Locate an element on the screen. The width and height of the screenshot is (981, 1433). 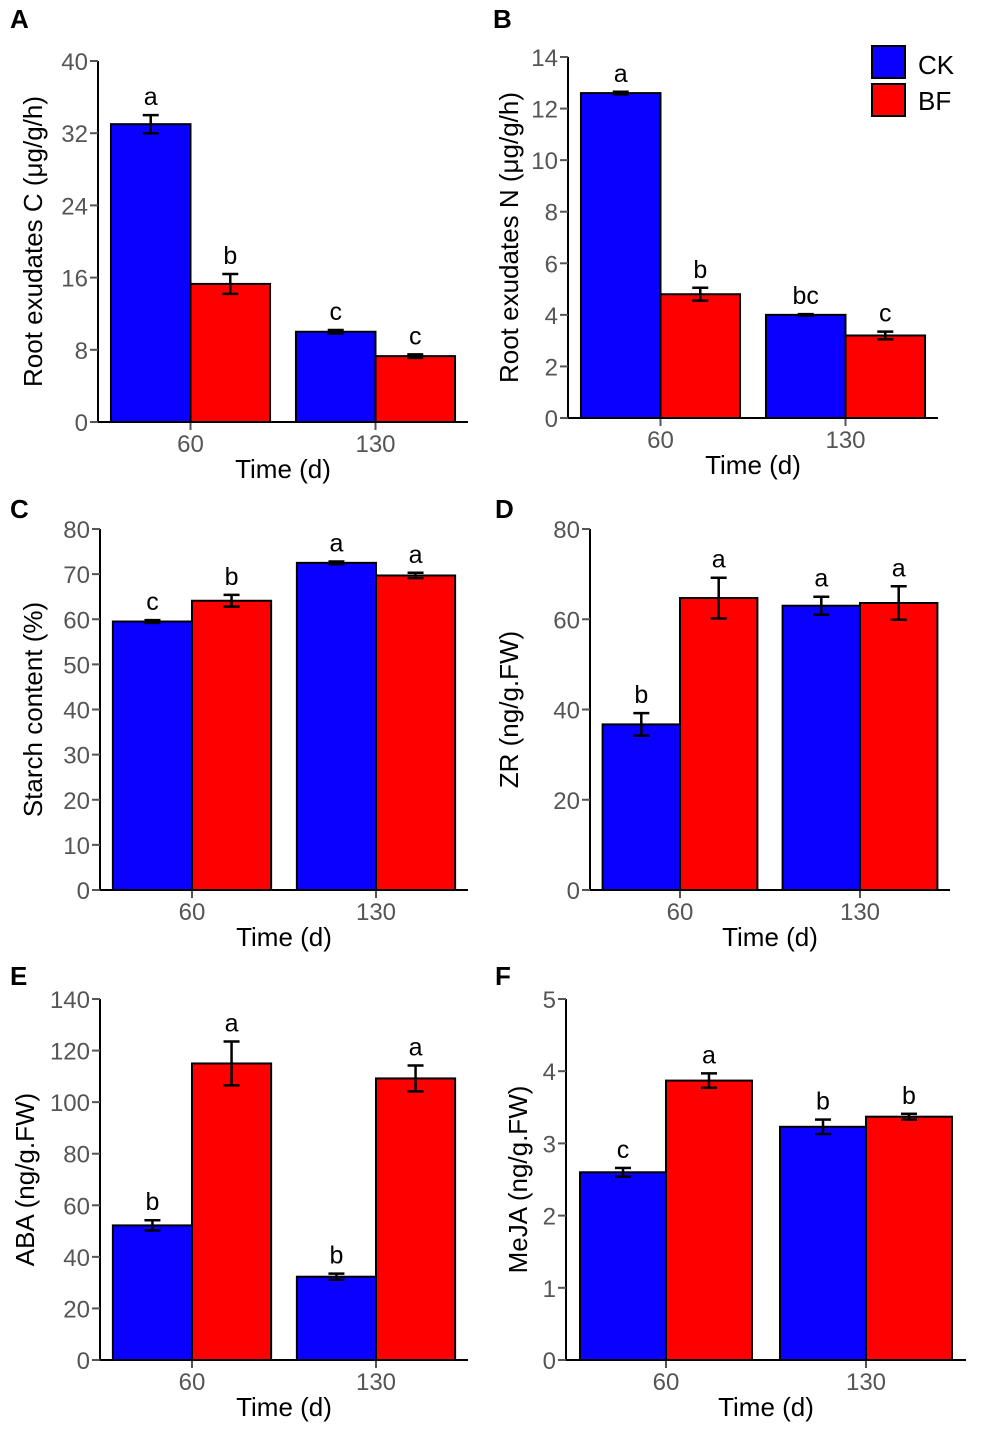
y-tick-label-a-3: 24 is located at coordinates (74, 206).